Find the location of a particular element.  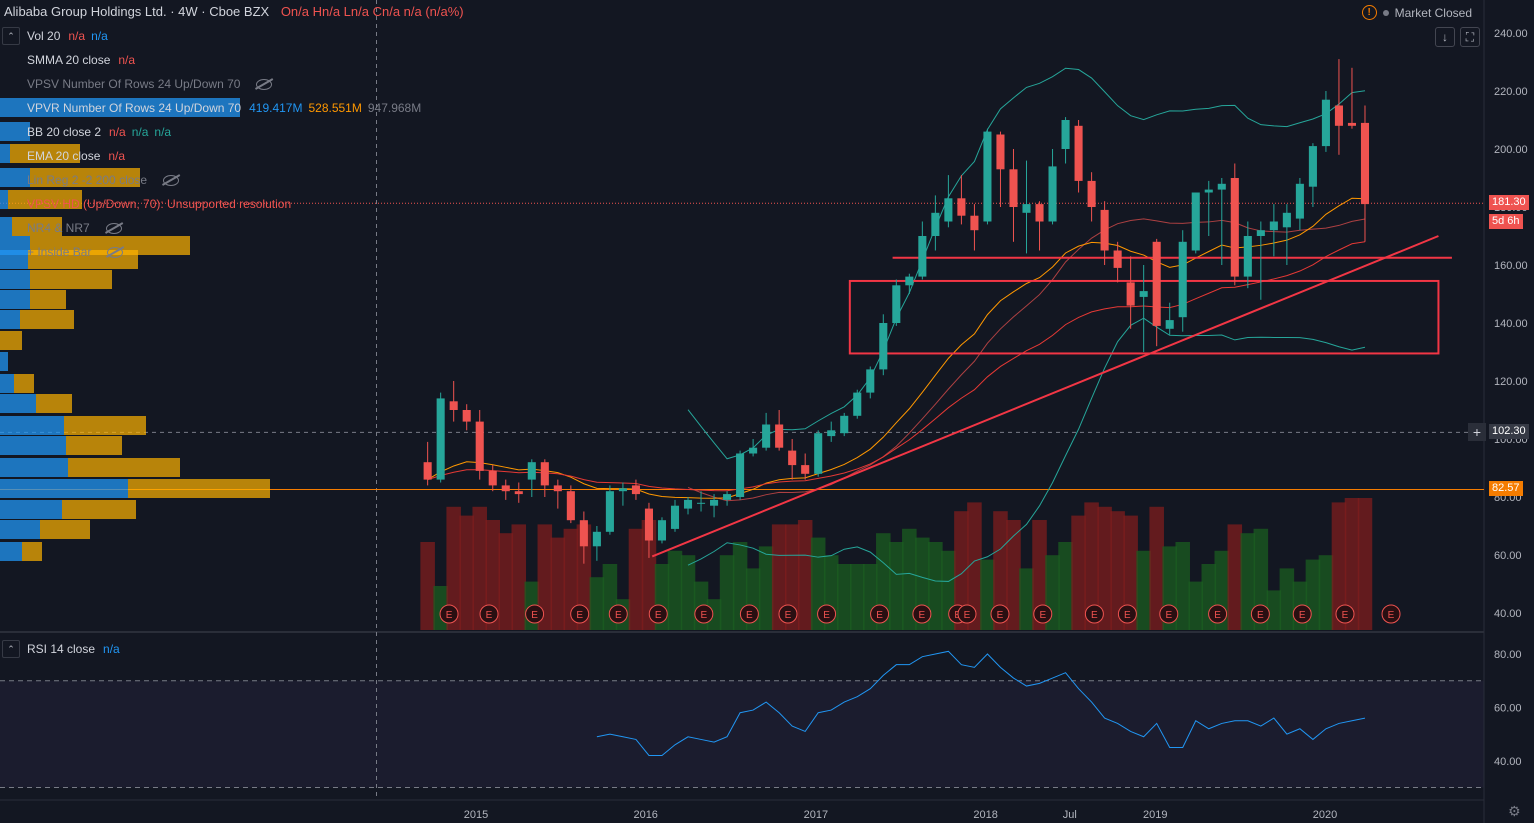

legend-name: VPVR Number Of Rows 24 Up/Down 70 is located at coordinates (134, 108).